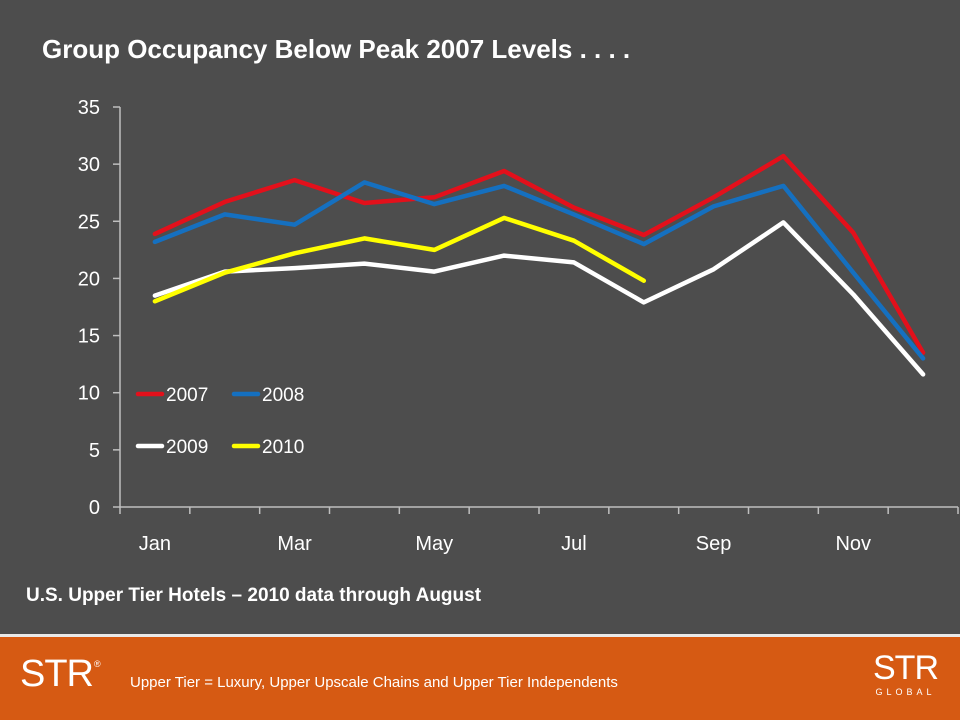 The height and width of the screenshot is (720, 960). Describe the element at coordinates (89, 337) in the screenshot. I see `y-tick-label: 15` at that location.